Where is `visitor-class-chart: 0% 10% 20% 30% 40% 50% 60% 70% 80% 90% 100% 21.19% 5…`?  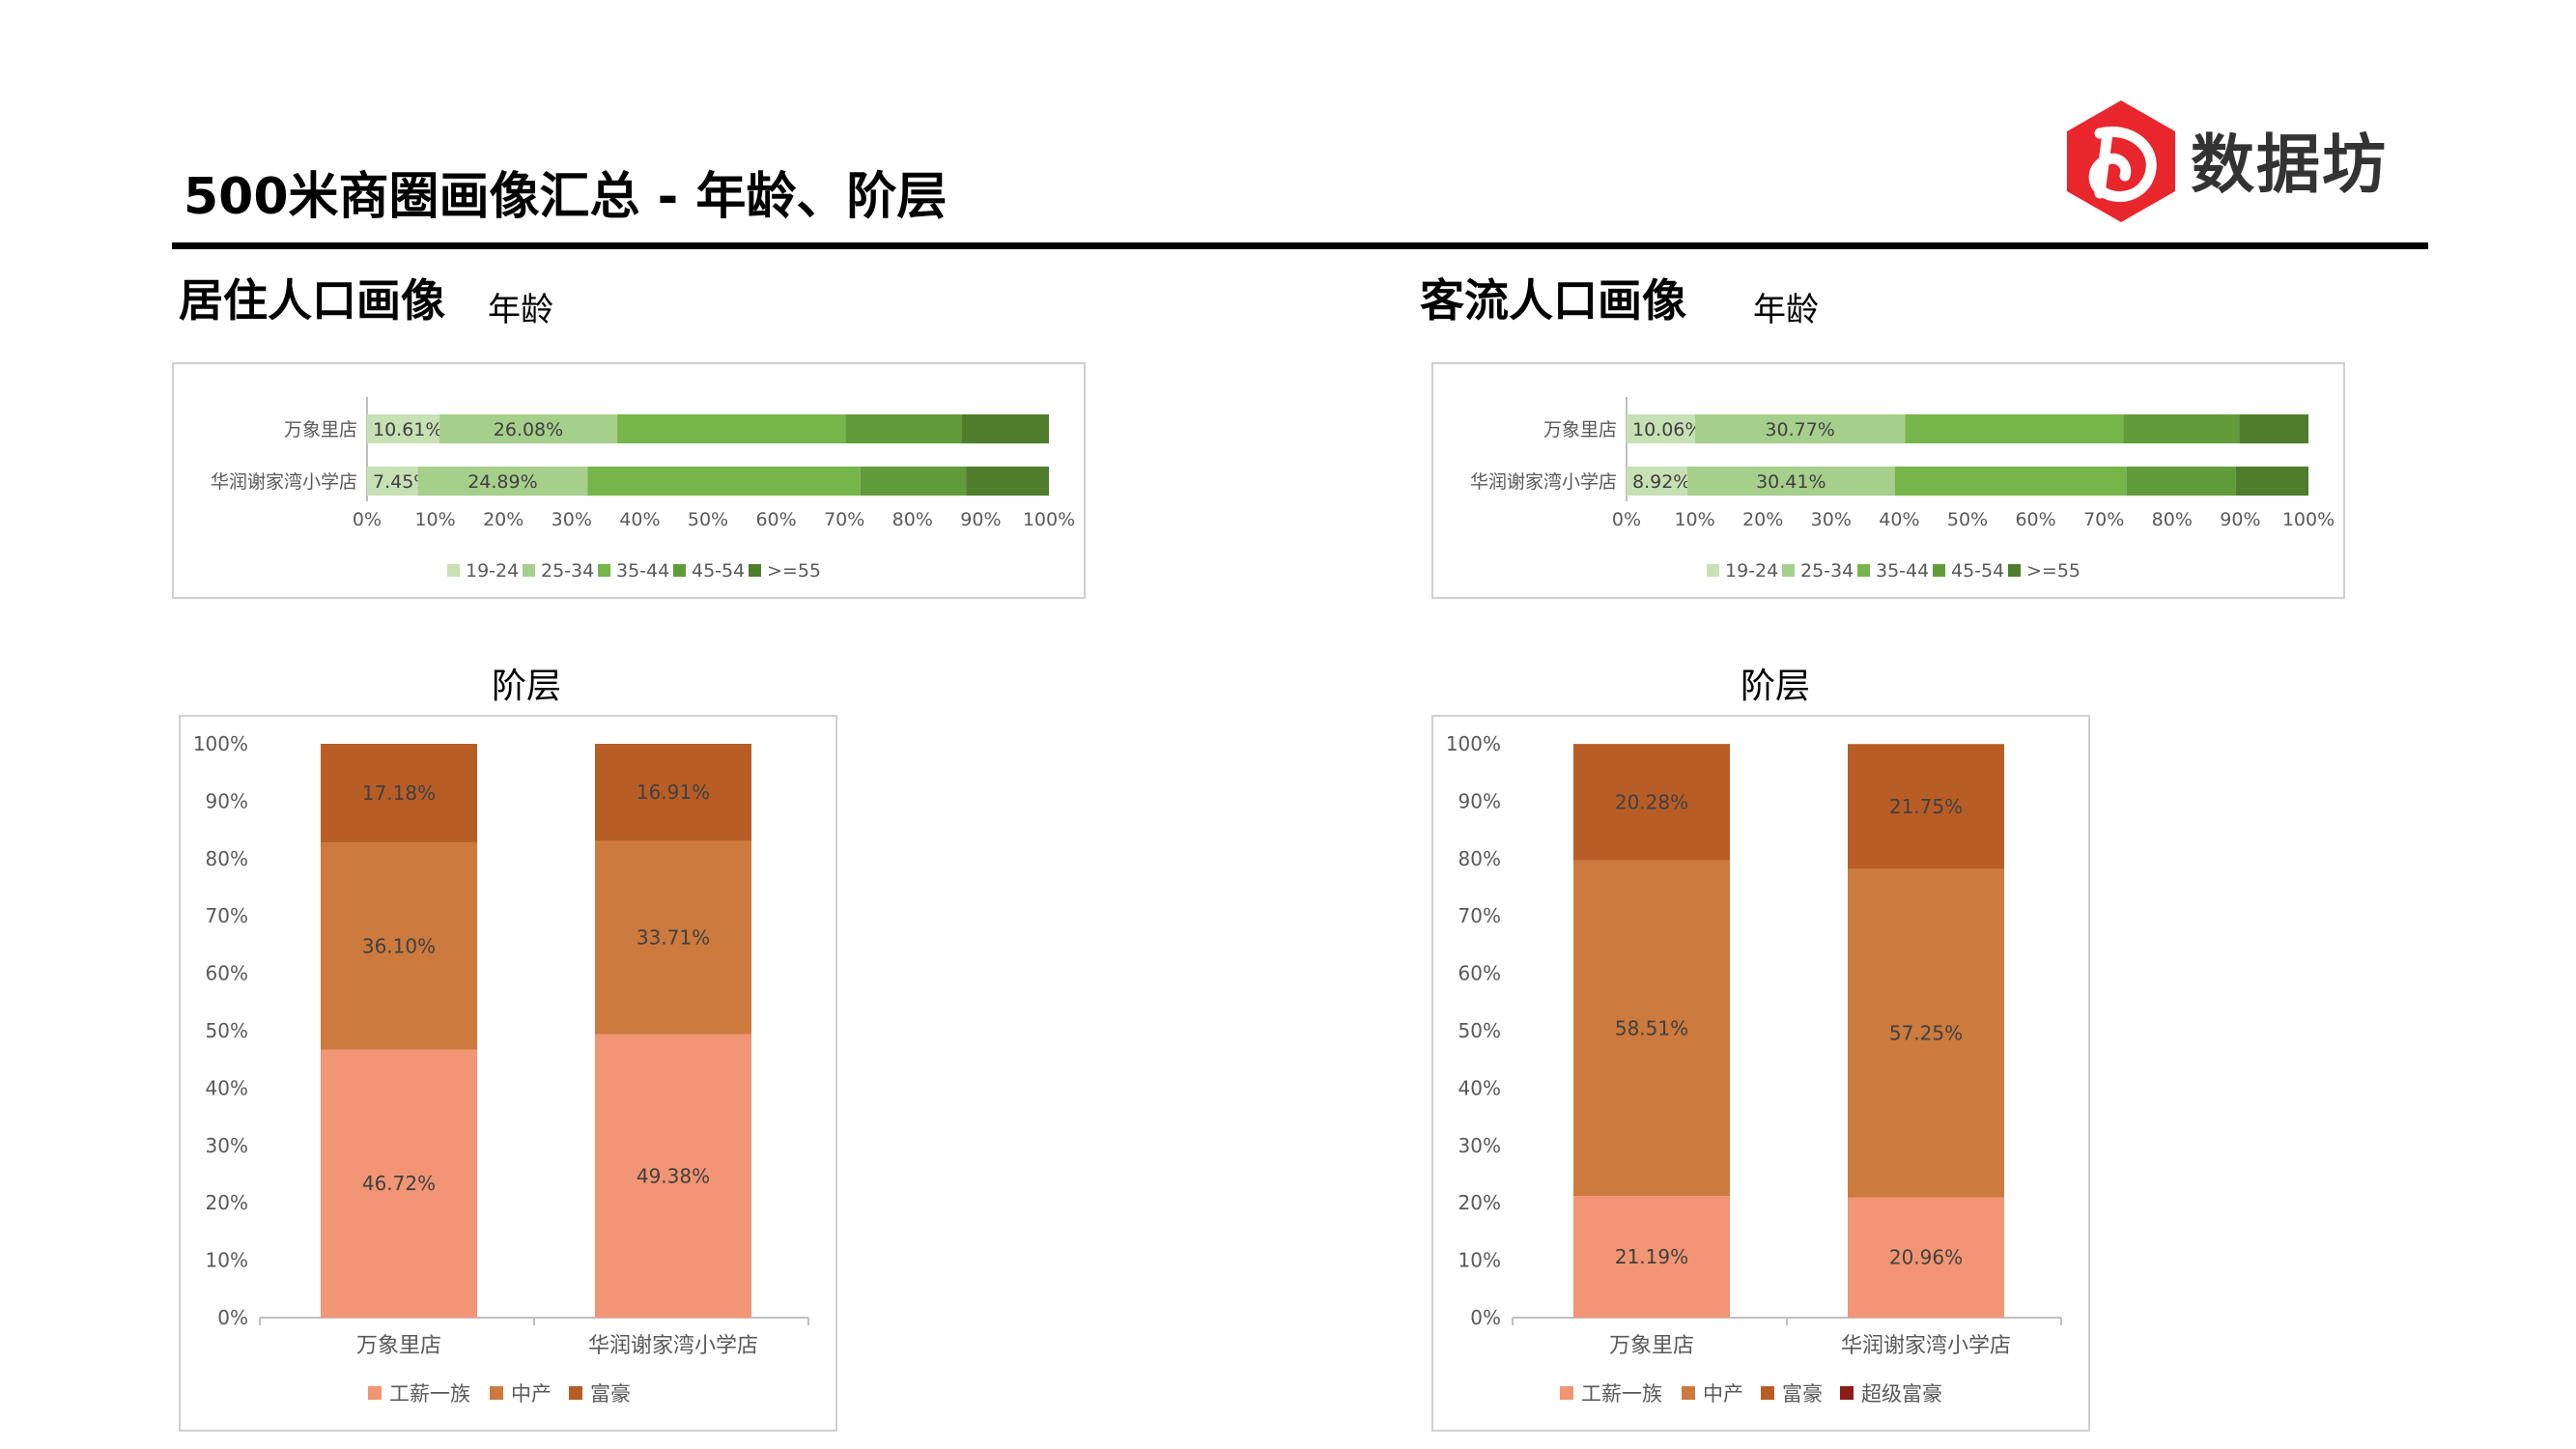 visitor-class-chart: 0% 10% 20% 30% 40% 50% 60% 70% 80% 90% 100% 21.19% 5… is located at coordinates (1760, 1073).